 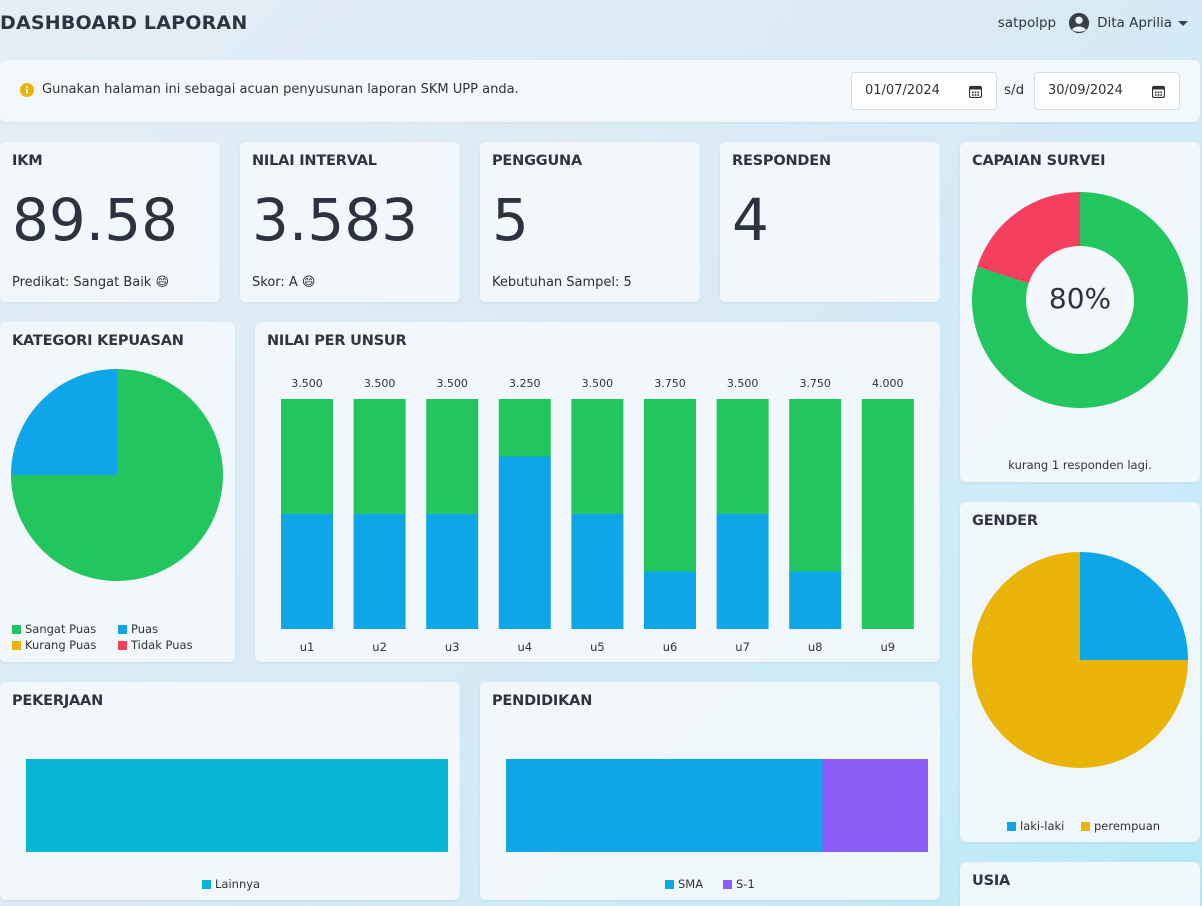 I want to click on date-separator: s/d, so click(x=1014, y=90).